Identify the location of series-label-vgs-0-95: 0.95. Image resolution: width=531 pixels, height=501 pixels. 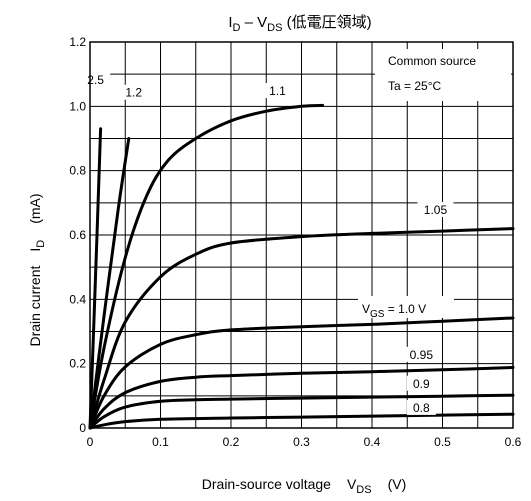
(422, 355).